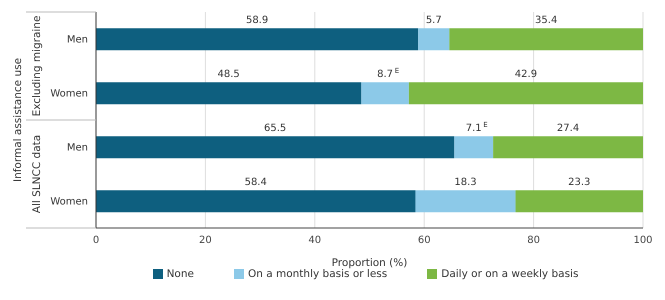  Describe the element at coordinates (370, 263) in the screenshot. I see `x-axis-title: Proportion (%)` at that location.